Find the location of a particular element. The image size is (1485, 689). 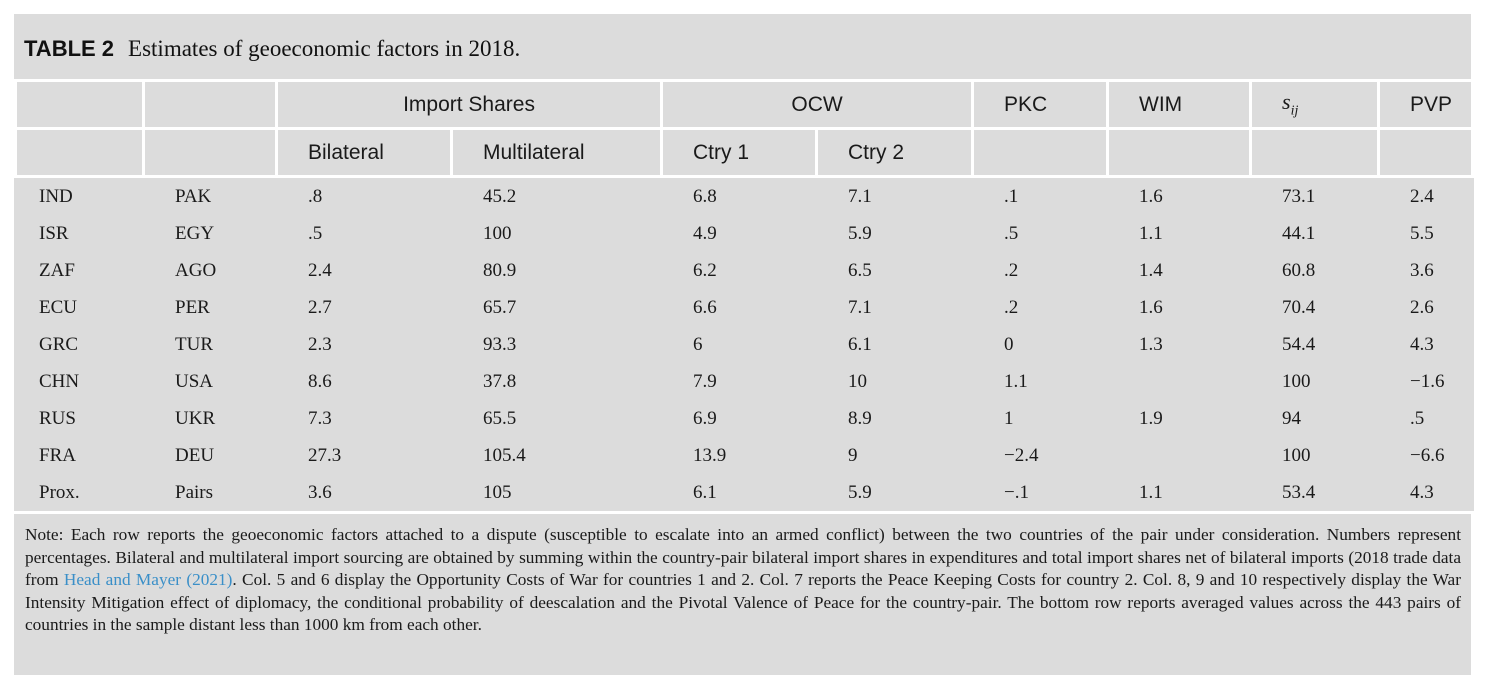

cell-bilateral: 27.3 is located at coordinates (364, 455).